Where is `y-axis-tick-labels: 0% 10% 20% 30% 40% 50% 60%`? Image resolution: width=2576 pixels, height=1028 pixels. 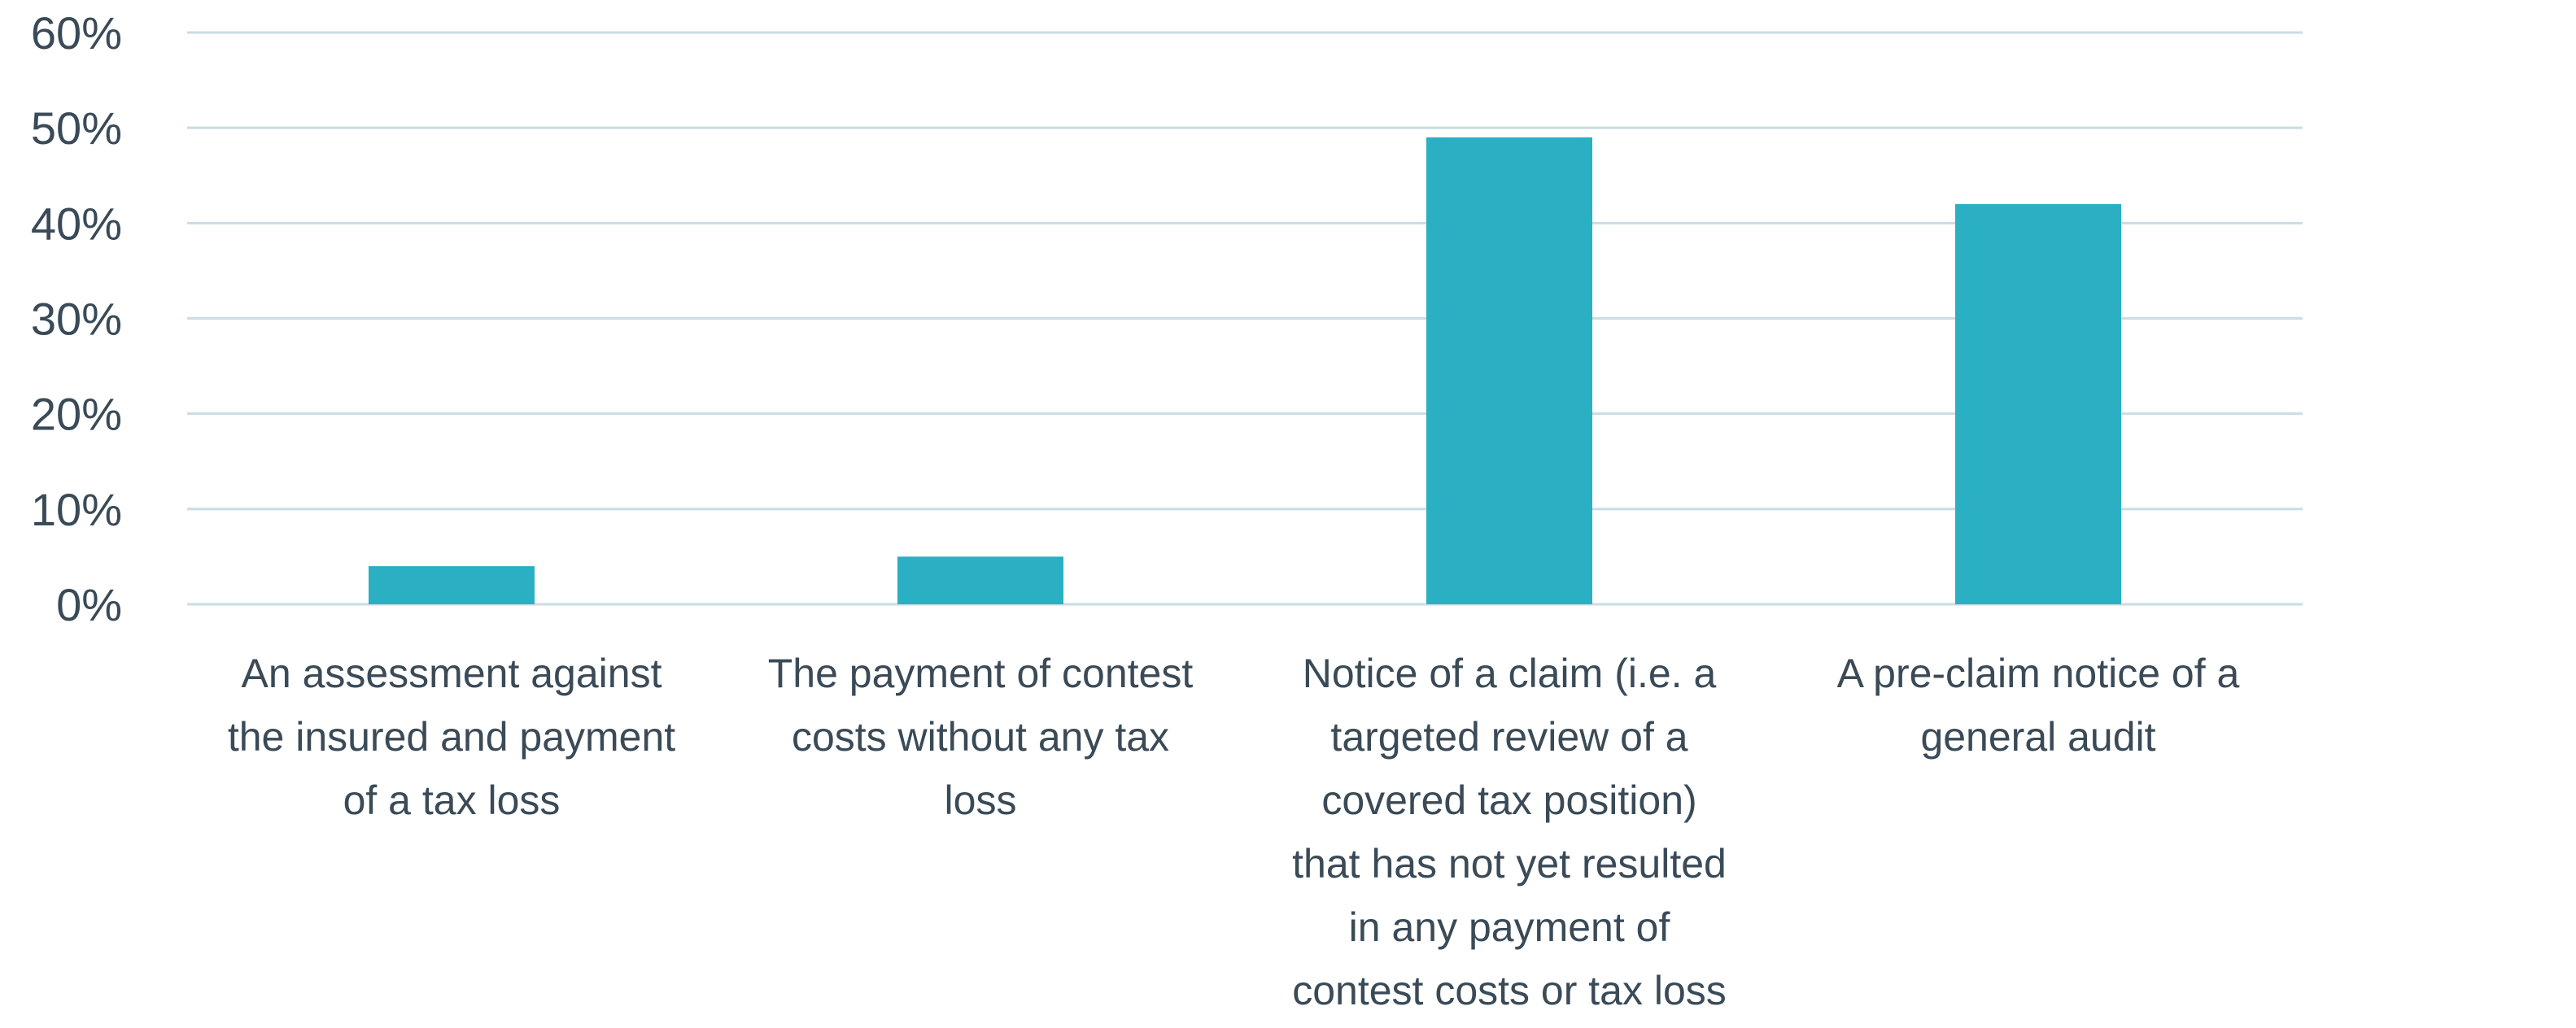
y-axis-tick-labels: 0% 10% 20% 30% 40% 50% 60% is located at coordinates (76, 319).